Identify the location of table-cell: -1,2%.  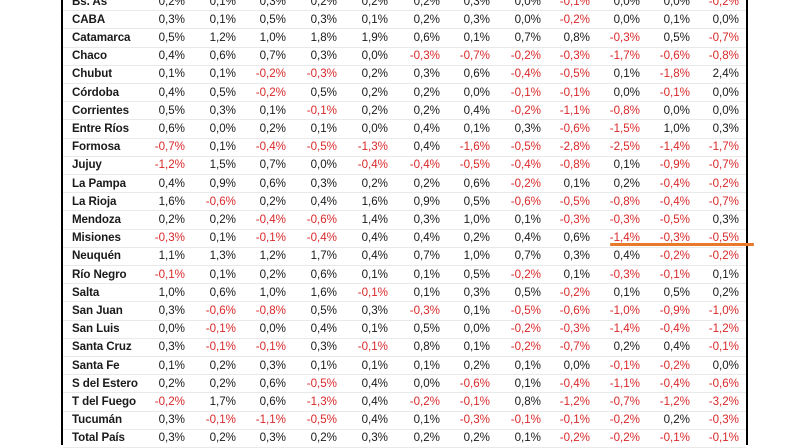
(723, 329).